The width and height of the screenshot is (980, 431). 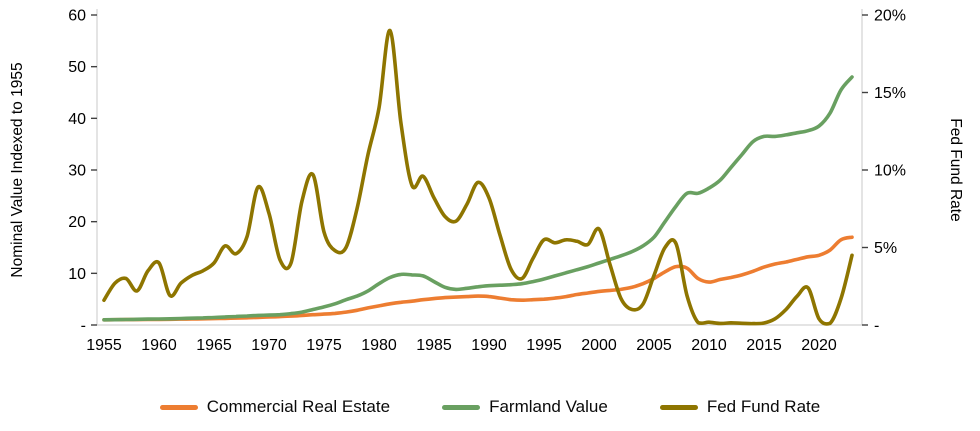 I want to click on x-tick-label: 1985, so click(x=434, y=345).